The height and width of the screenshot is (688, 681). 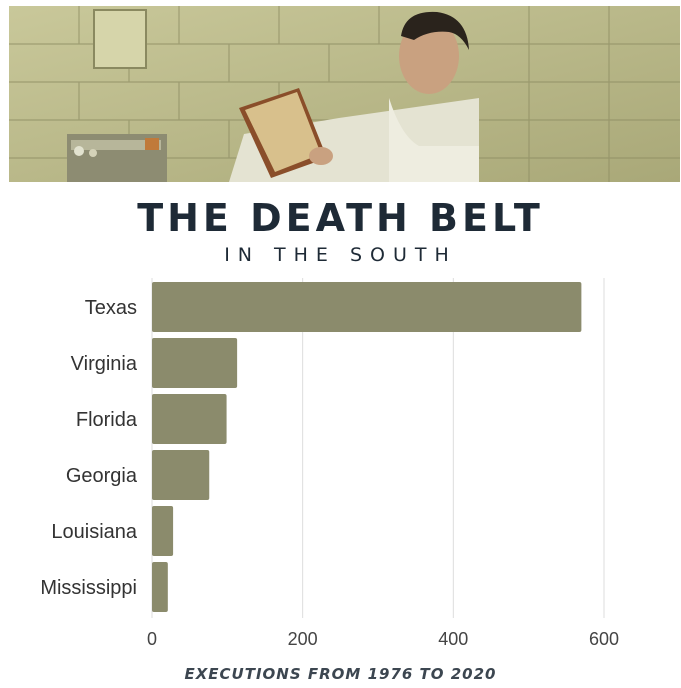 What do you see at coordinates (604, 639) in the screenshot?
I see `x-tick-label: 600` at bounding box center [604, 639].